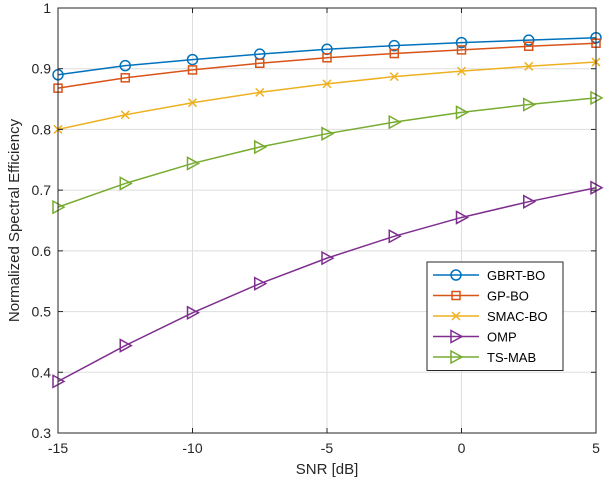 The width and height of the screenshot is (614, 485). What do you see at coordinates (511, 357) in the screenshot?
I see `legend-label-ts-mab: TS-MAB` at bounding box center [511, 357].